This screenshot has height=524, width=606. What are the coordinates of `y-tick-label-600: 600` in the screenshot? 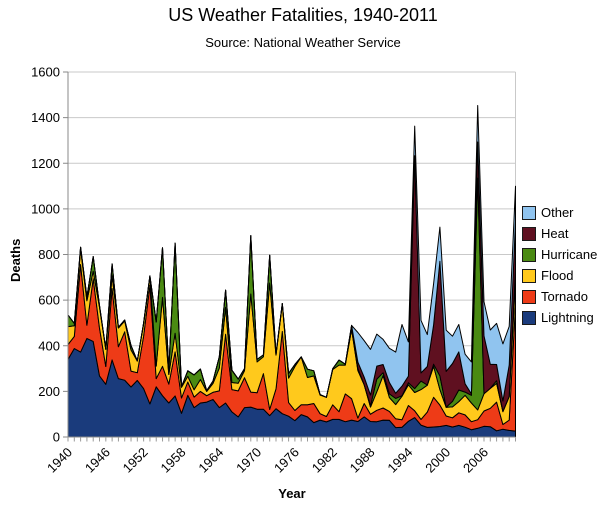 It's located at (49, 300).